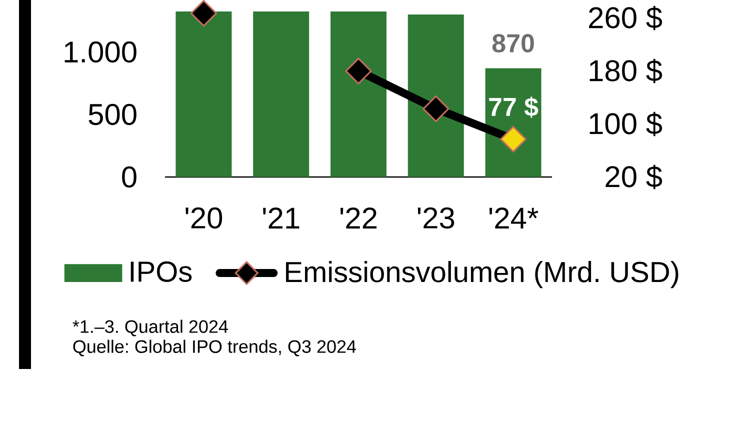 This screenshot has width=750, height=421. Describe the element at coordinates (214, 348) in the screenshot. I see `source-note: Quelle: Global IPO trends, Q3 2024` at that location.